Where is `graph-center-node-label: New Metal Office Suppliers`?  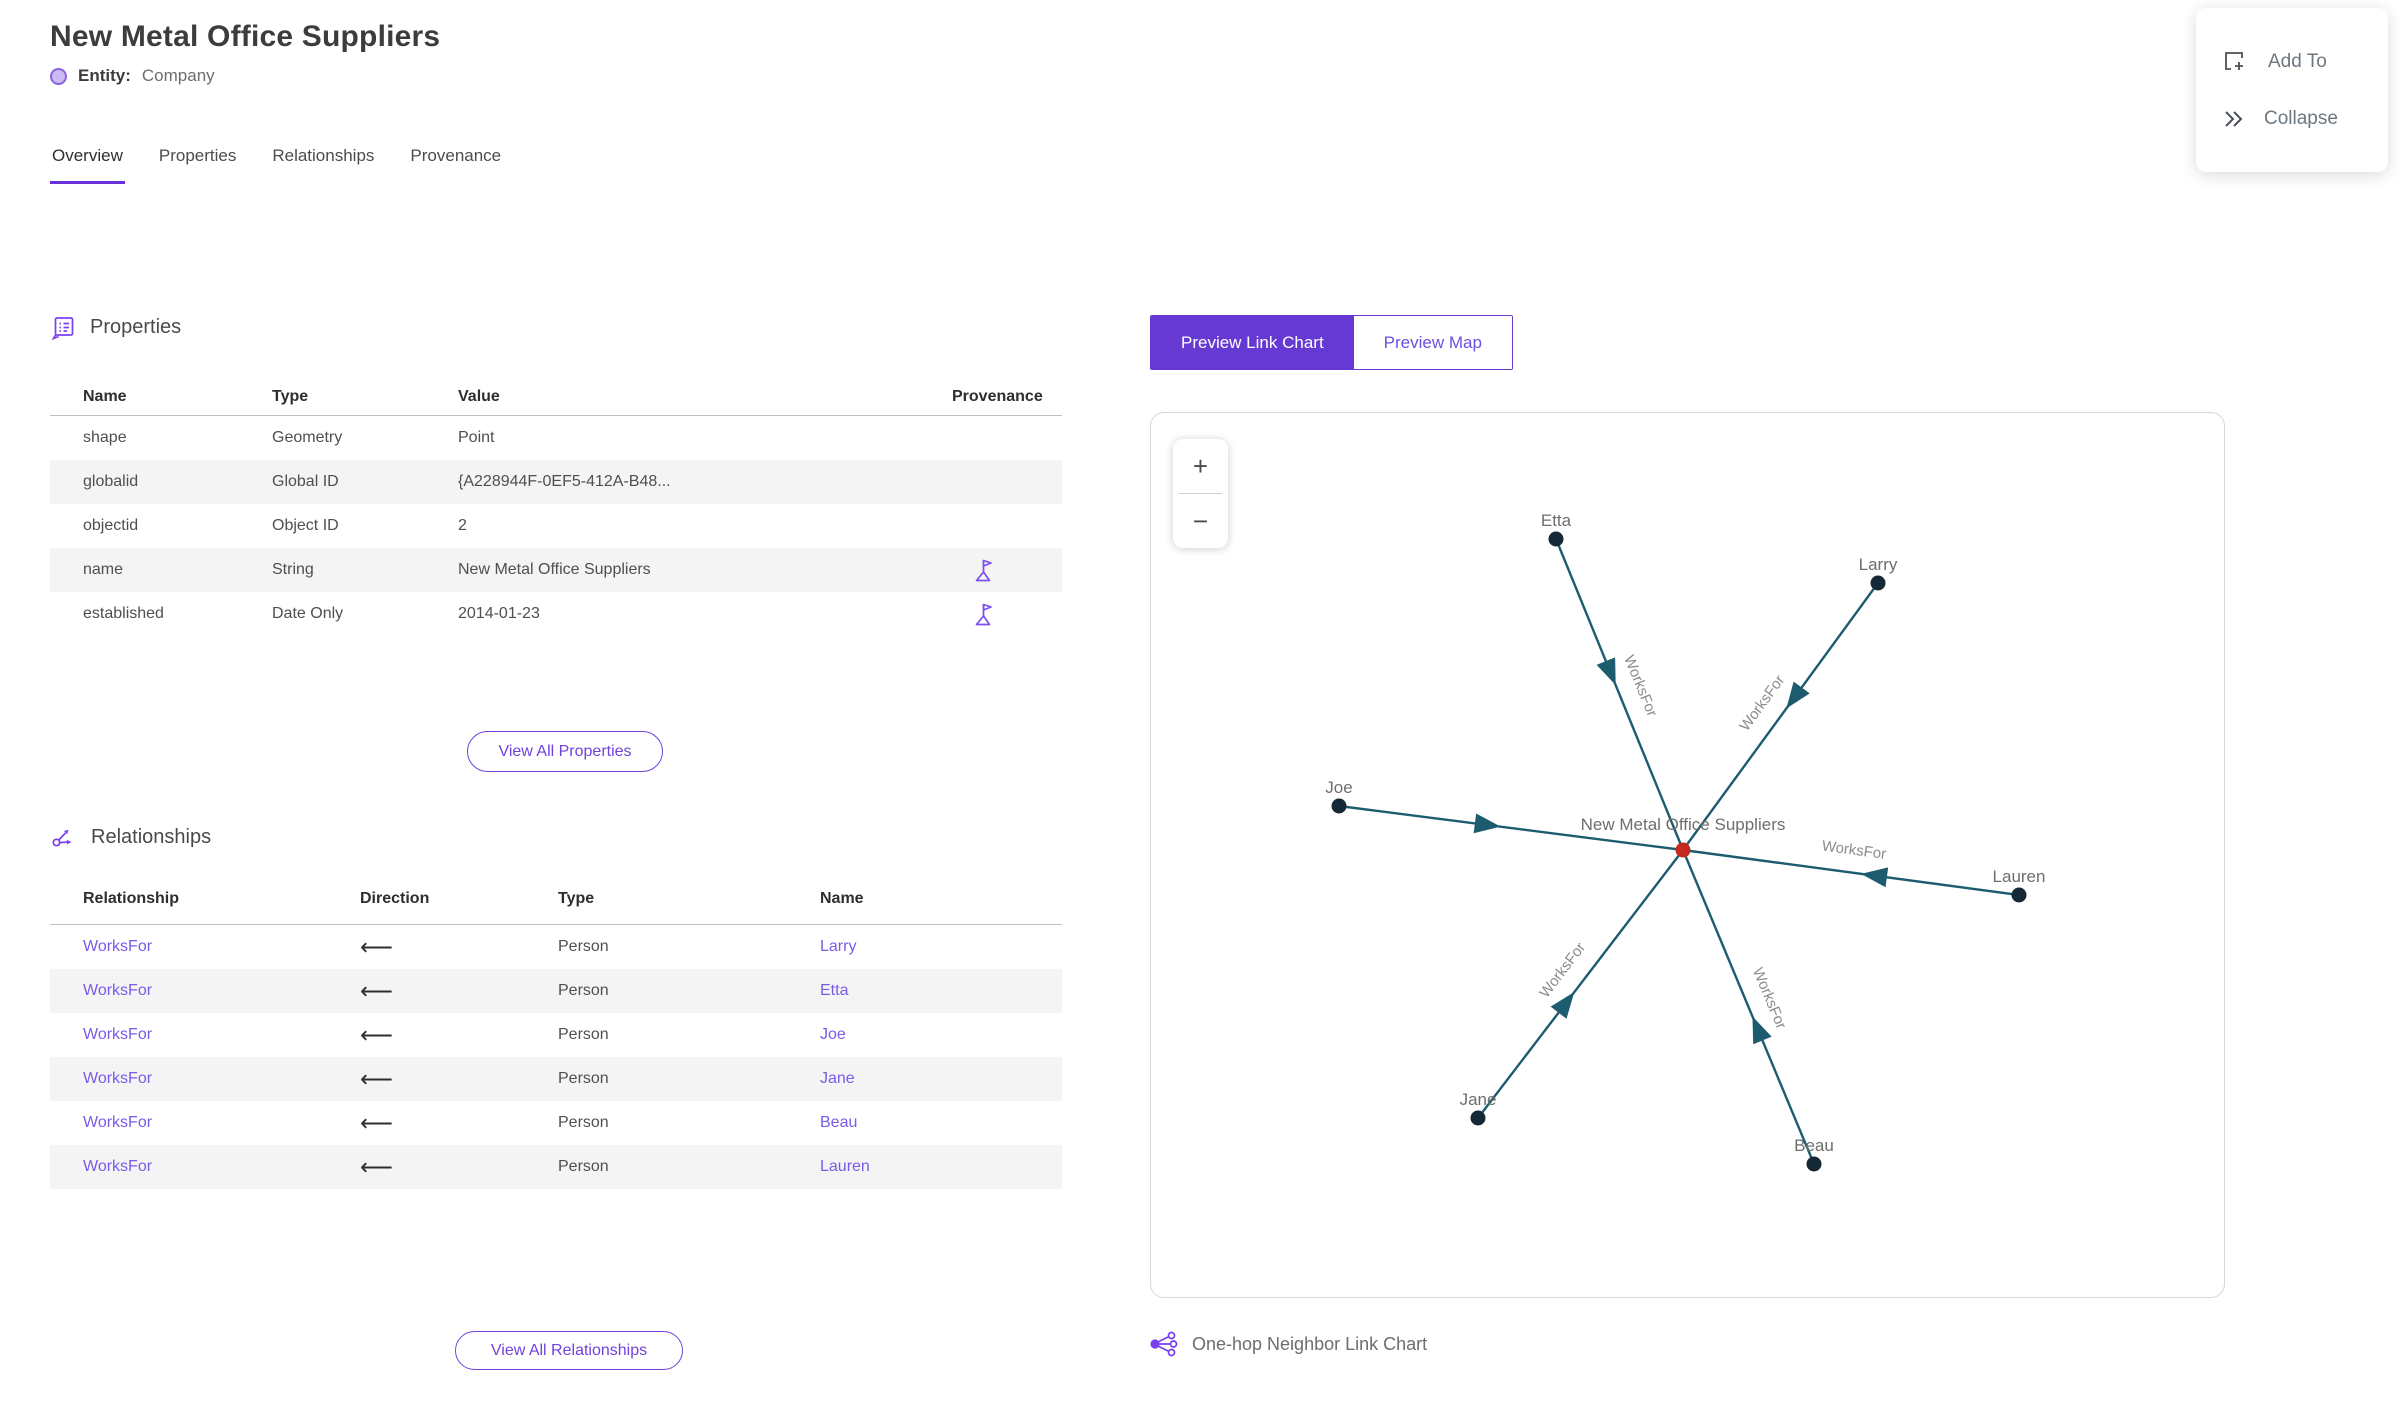 graph-center-node-label: New Metal Office Suppliers is located at coordinates (1683, 824).